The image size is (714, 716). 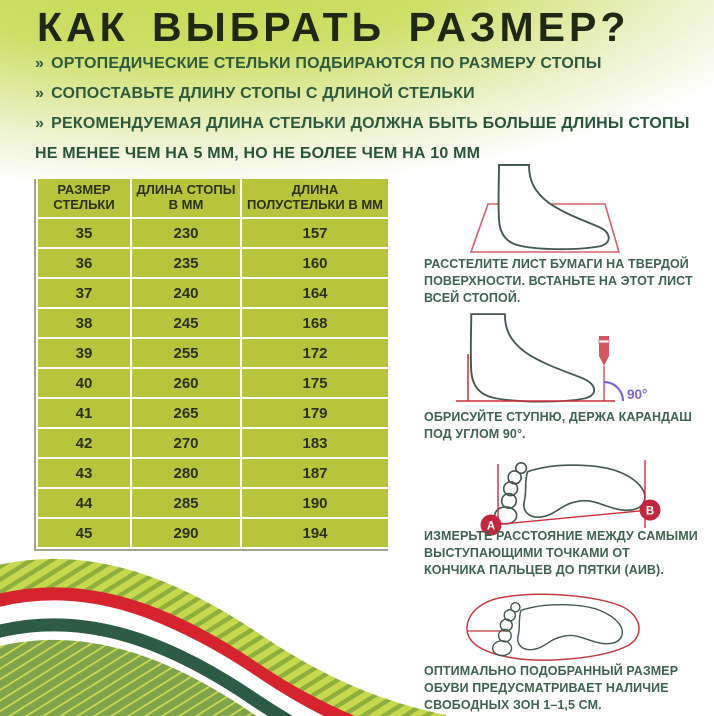 I want to click on pencil-icon, so click(x=604, y=351).